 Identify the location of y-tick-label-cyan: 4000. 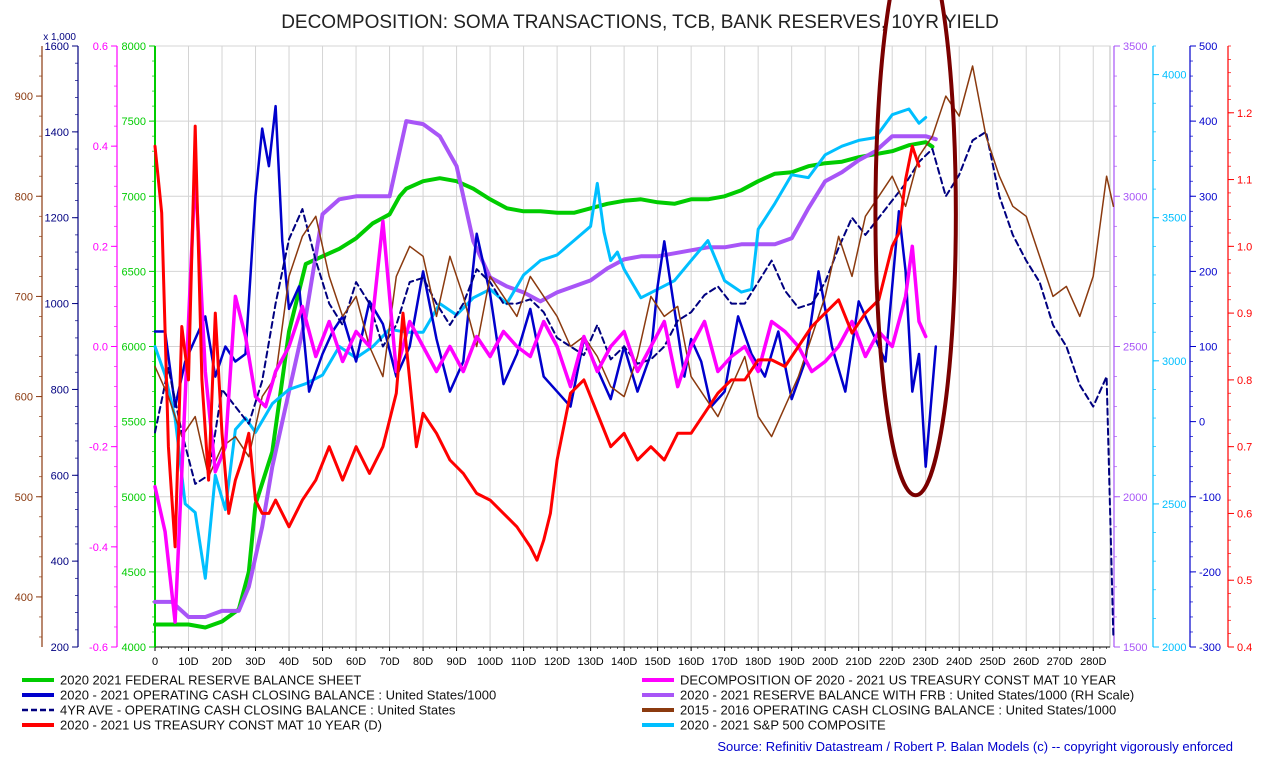
(1174, 76).